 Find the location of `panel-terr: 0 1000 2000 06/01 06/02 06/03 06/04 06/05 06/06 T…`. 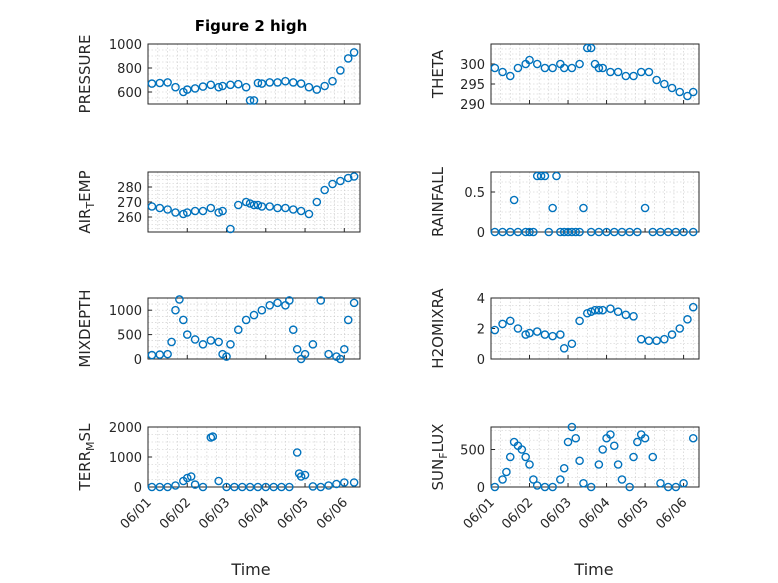

panel-terr: 0 1000 2000 06/01 06/02 06/03 06/04 06/05 06/06 T… is located at coordinates (218, 476).